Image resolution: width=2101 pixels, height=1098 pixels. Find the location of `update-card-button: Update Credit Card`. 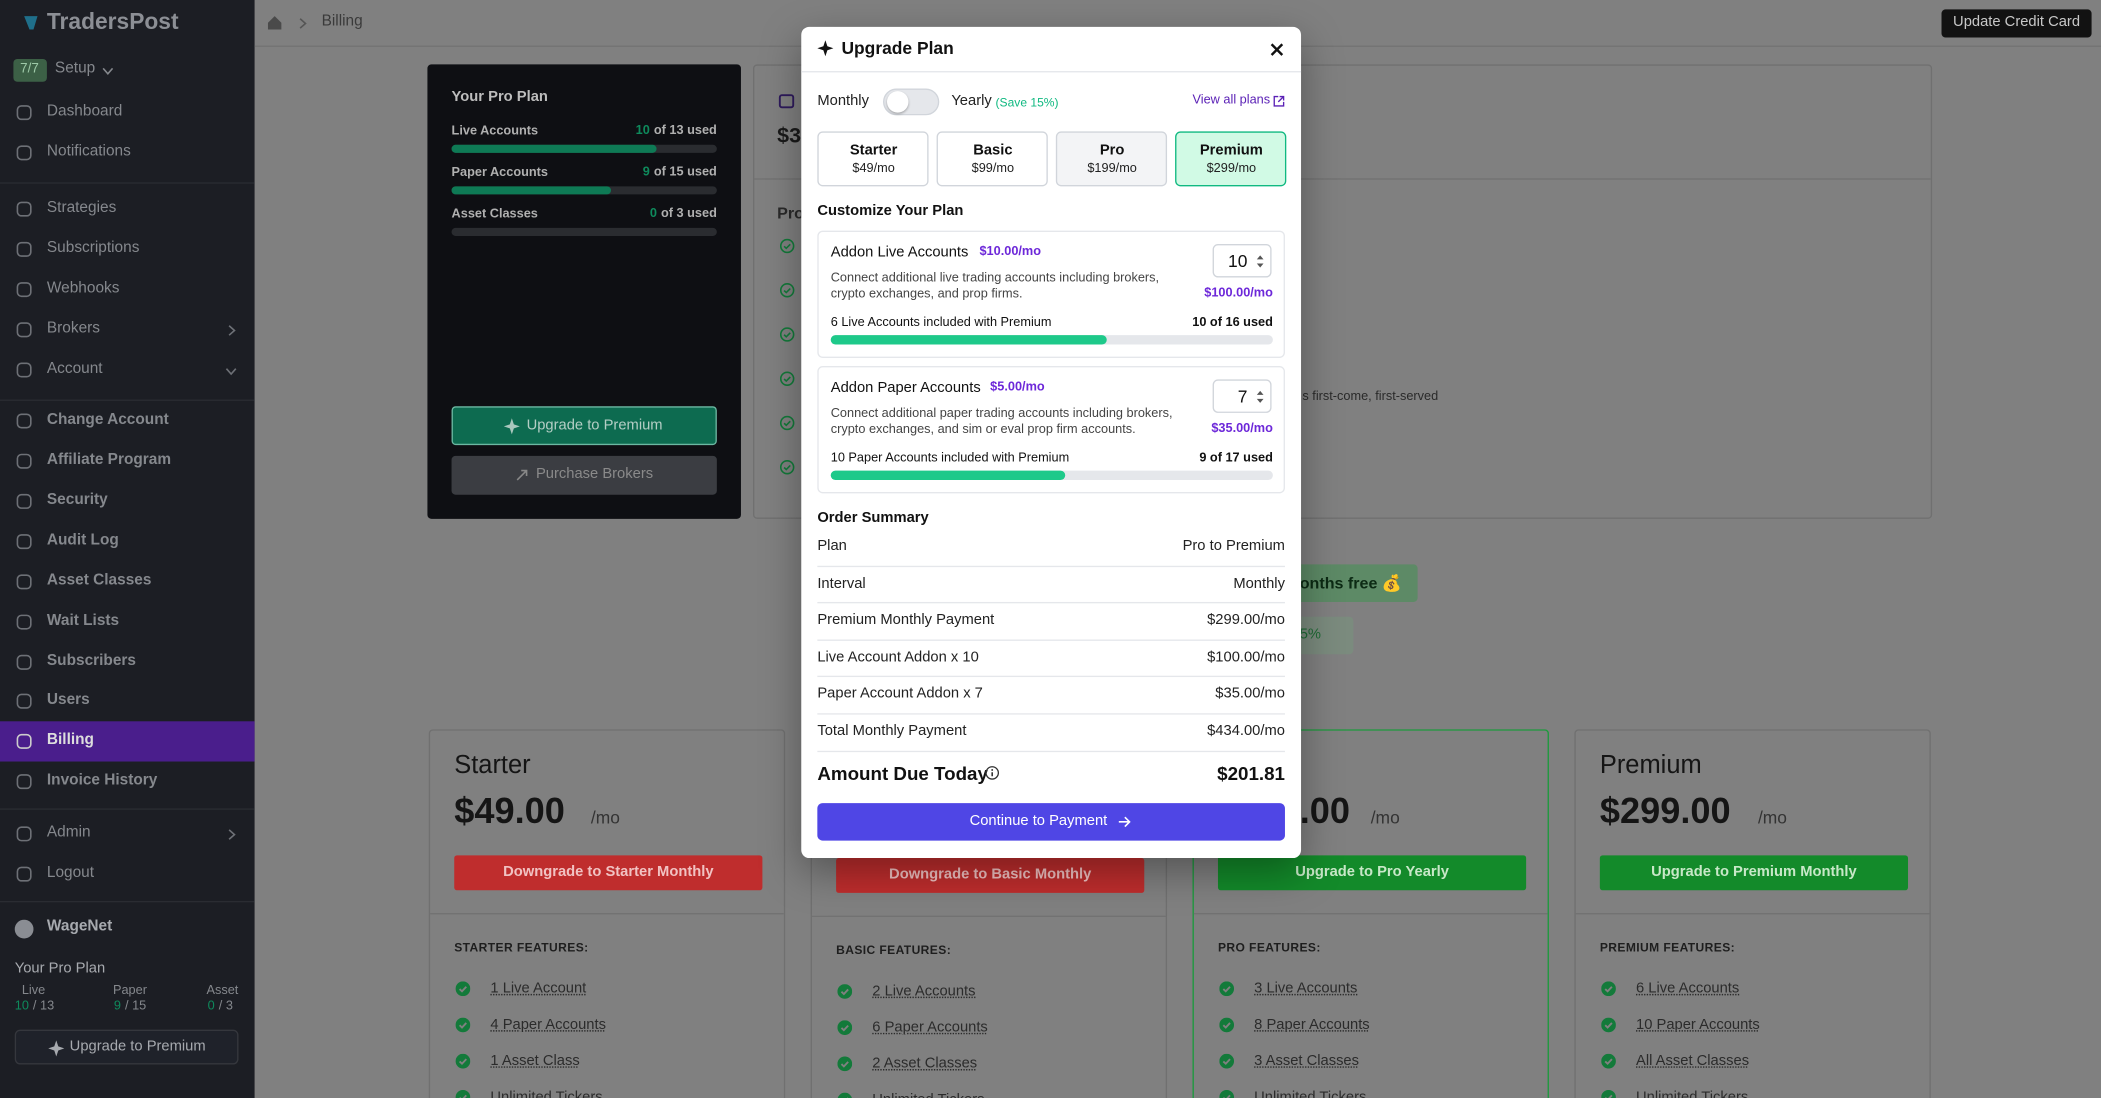

update-card-button: Update Credit Card is located at coordinates (2016, 23).